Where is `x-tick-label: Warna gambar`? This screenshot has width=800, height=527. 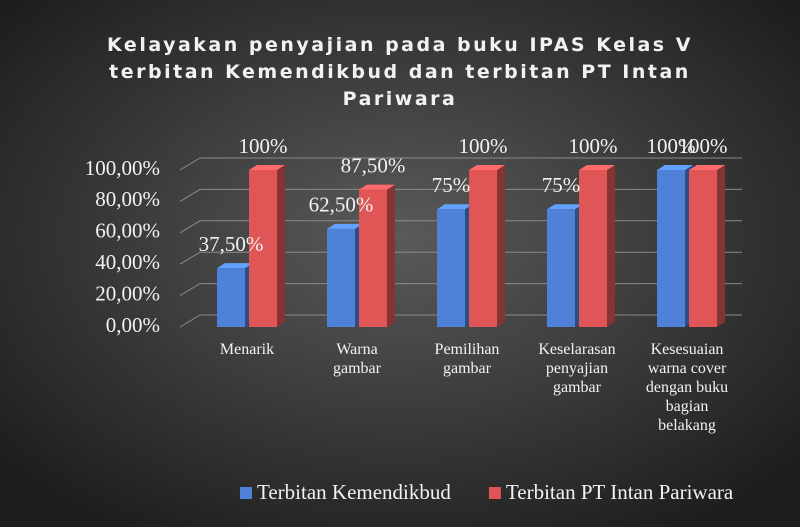 x-tick-label: Warna gambar is located at coordinates (357, 359).